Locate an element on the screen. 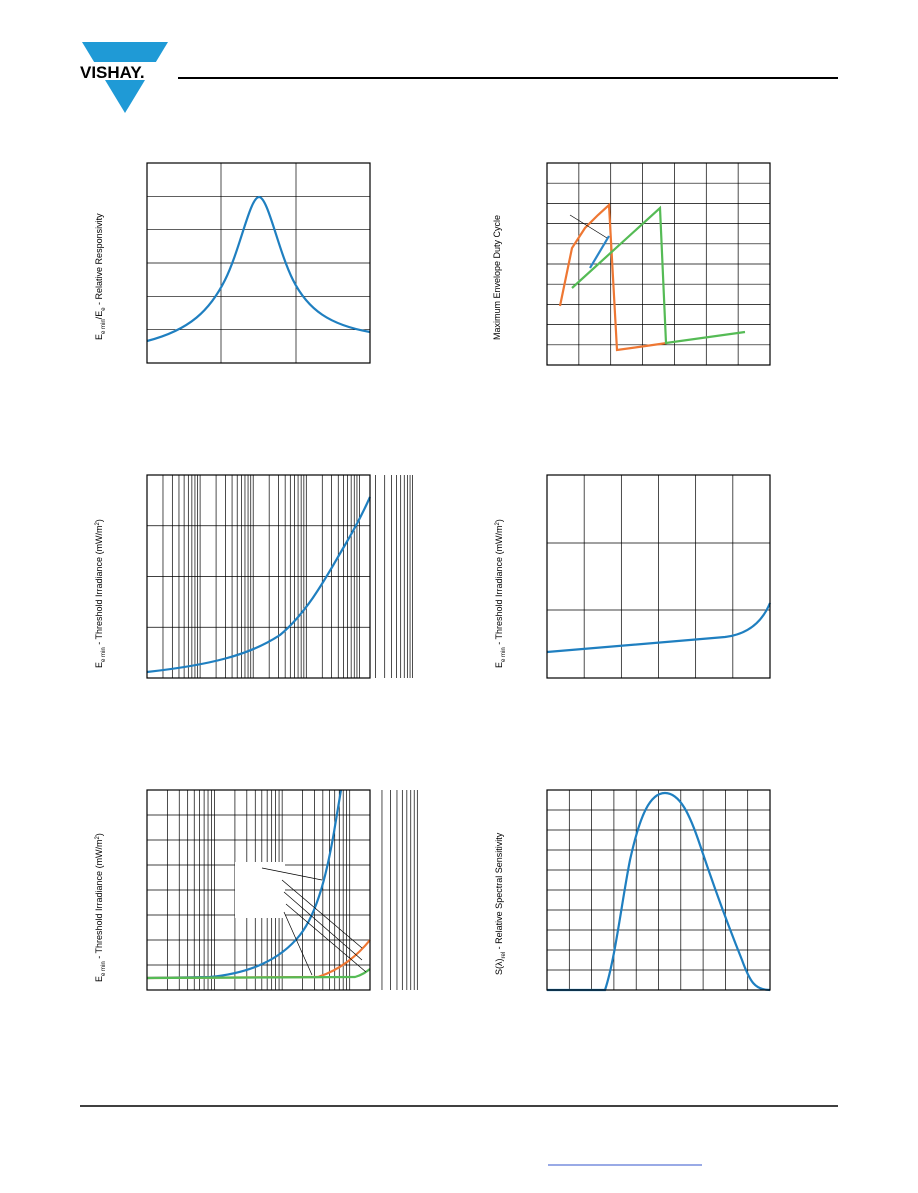 This screenshot has height=1193, width=918. logo: VISHAY. is located at coordinates (126, 77).